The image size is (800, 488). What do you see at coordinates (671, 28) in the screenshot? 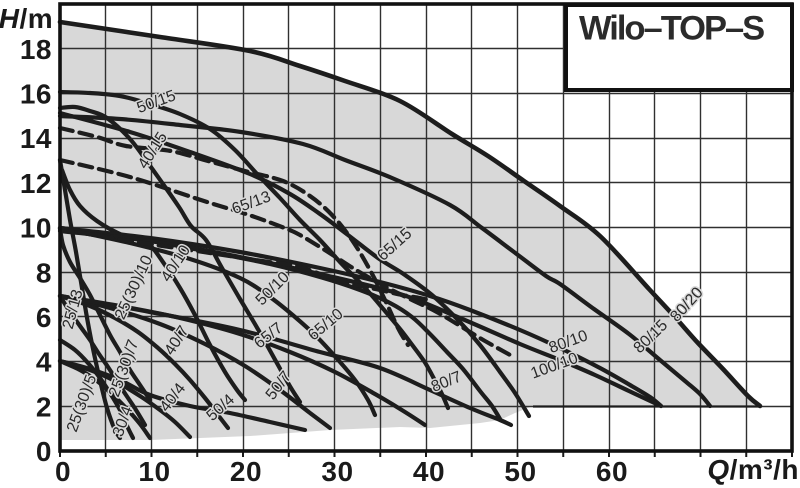
I see `svg-text: Wilo–TOP–S` at bounding box center [671, 28].